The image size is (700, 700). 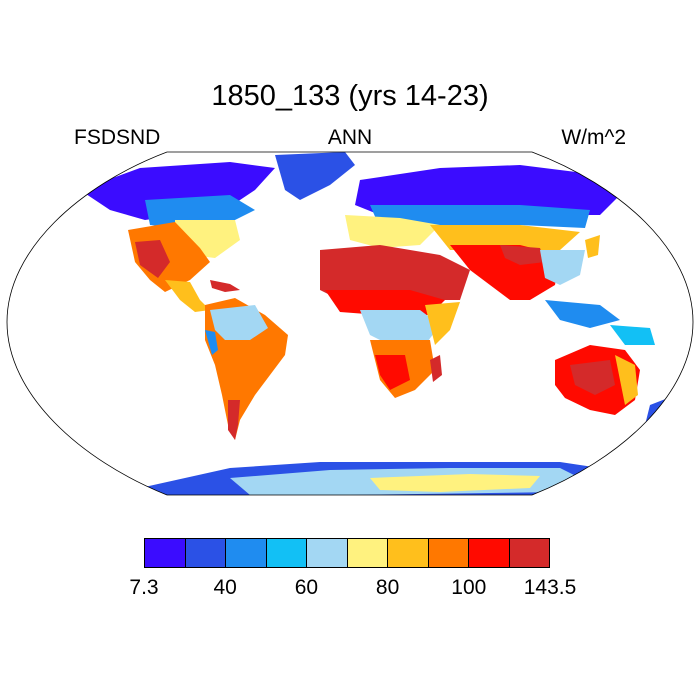 What do you see at coordinates (632, 335) in the screenshot?
I see `new-guinea` at bounding box center [632, 335].